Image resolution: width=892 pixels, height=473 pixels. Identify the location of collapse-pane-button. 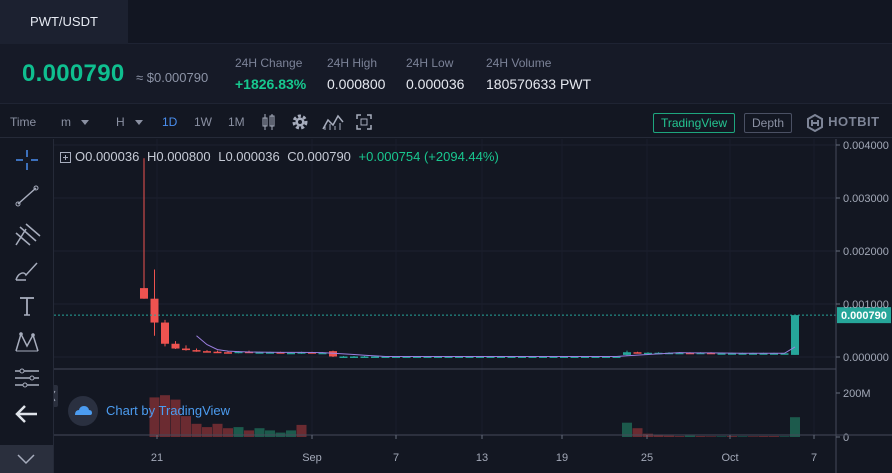
(56, 396).